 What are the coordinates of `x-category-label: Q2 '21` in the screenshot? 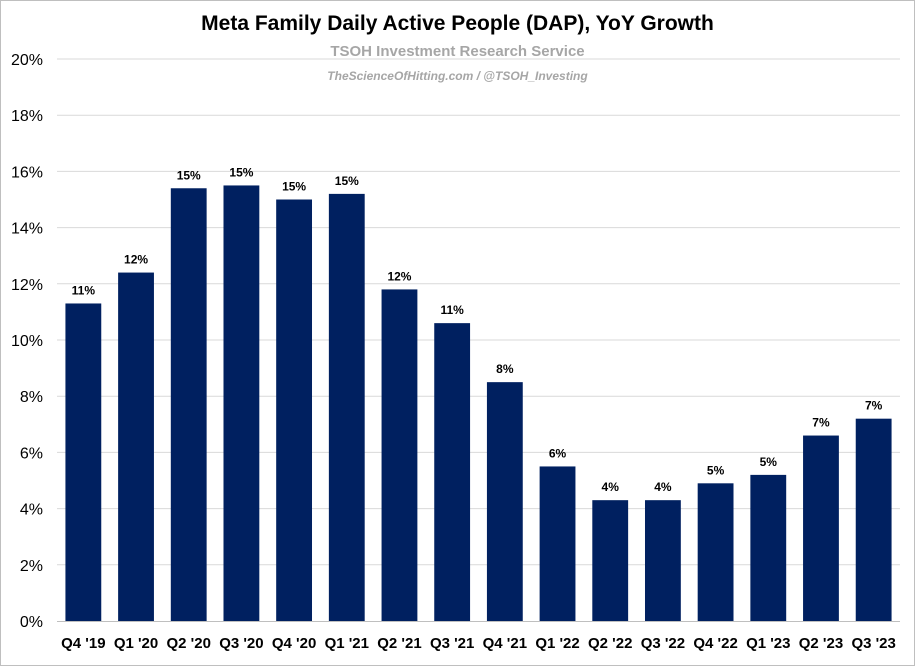 It's located at (399, 643).